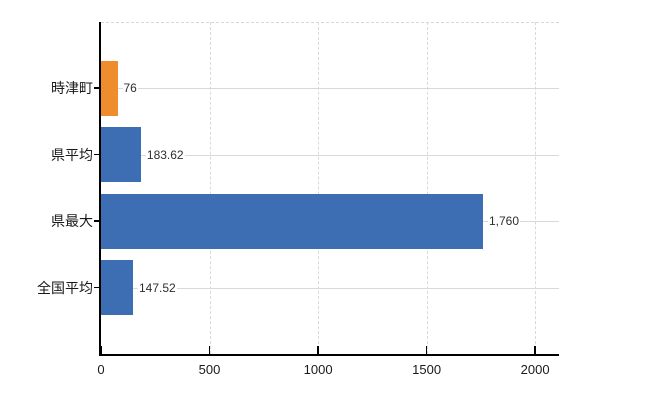  Describe the element at coordinates (101, 369) in the screenshot. I see `x-tick-label: 0` at that location.